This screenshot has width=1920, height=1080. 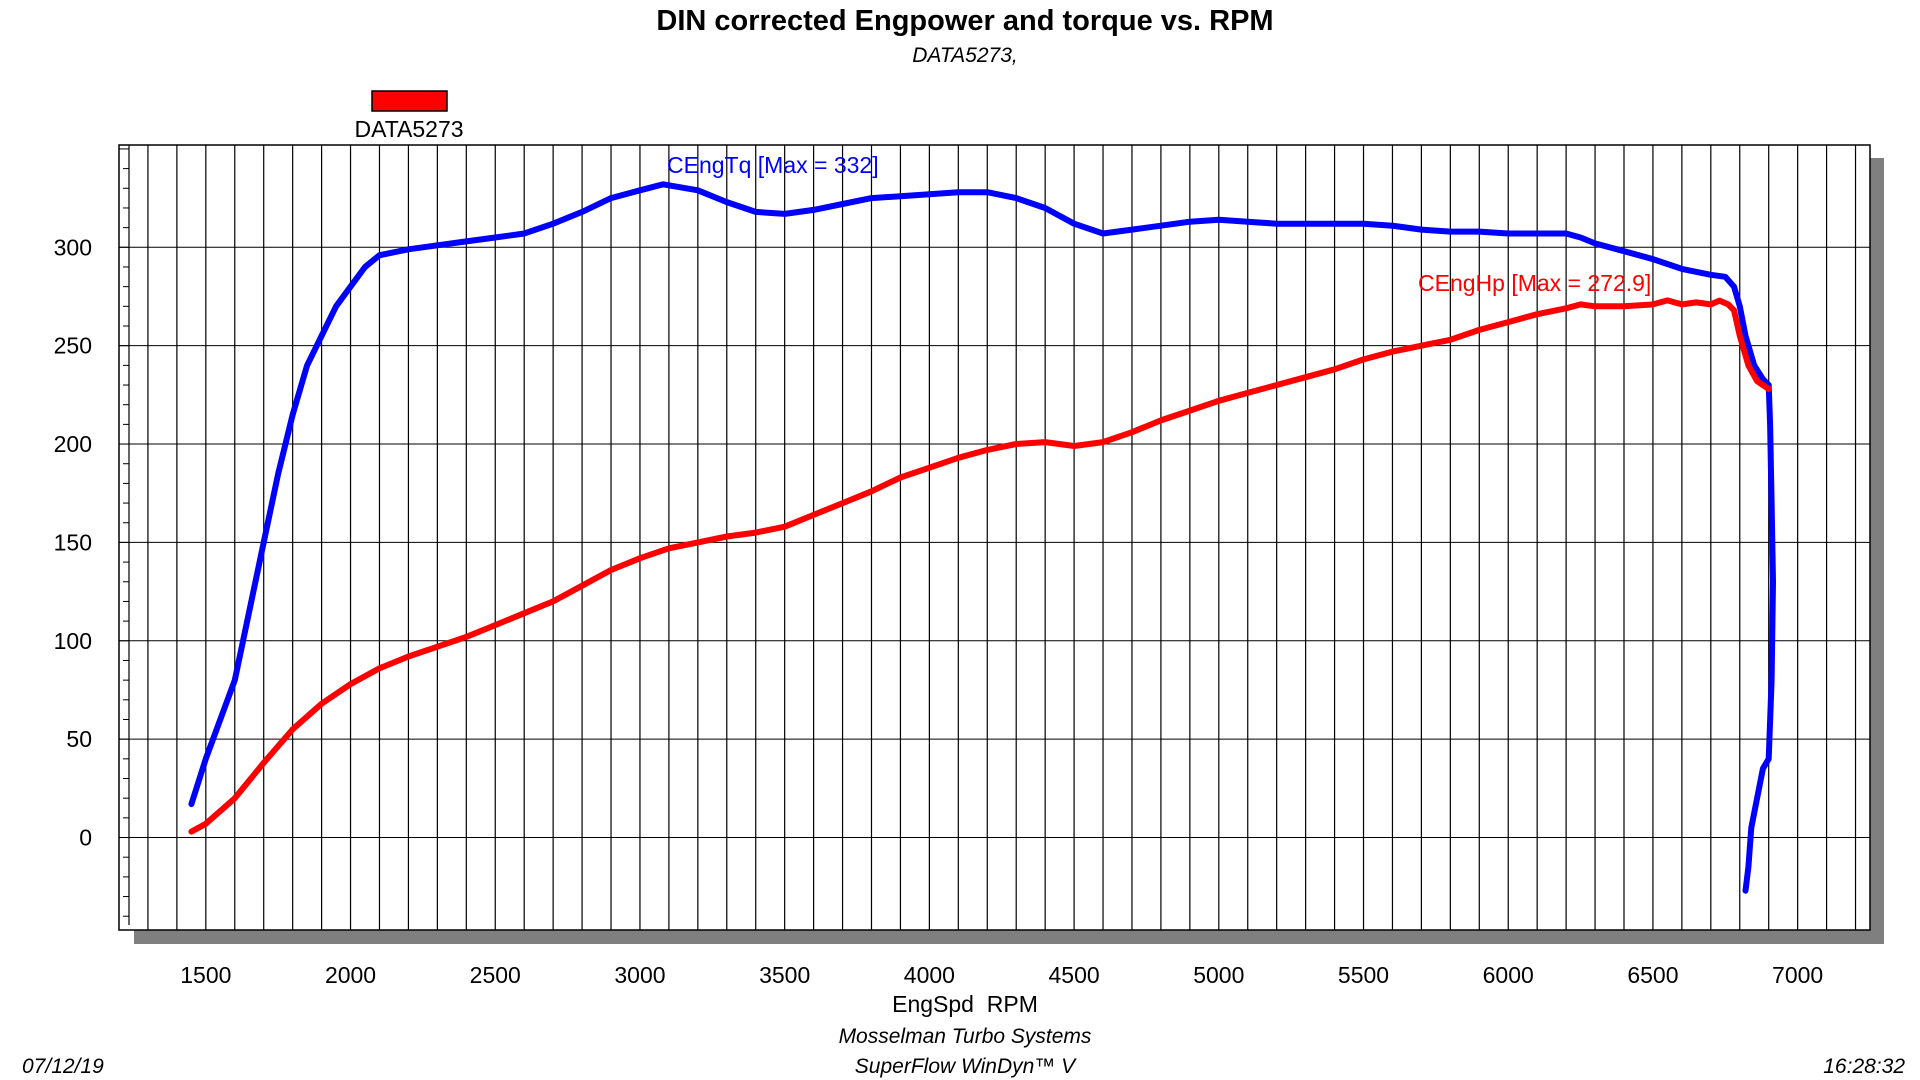 I want to click on x-tick-label: 4500, so click(x=1074, y=975).